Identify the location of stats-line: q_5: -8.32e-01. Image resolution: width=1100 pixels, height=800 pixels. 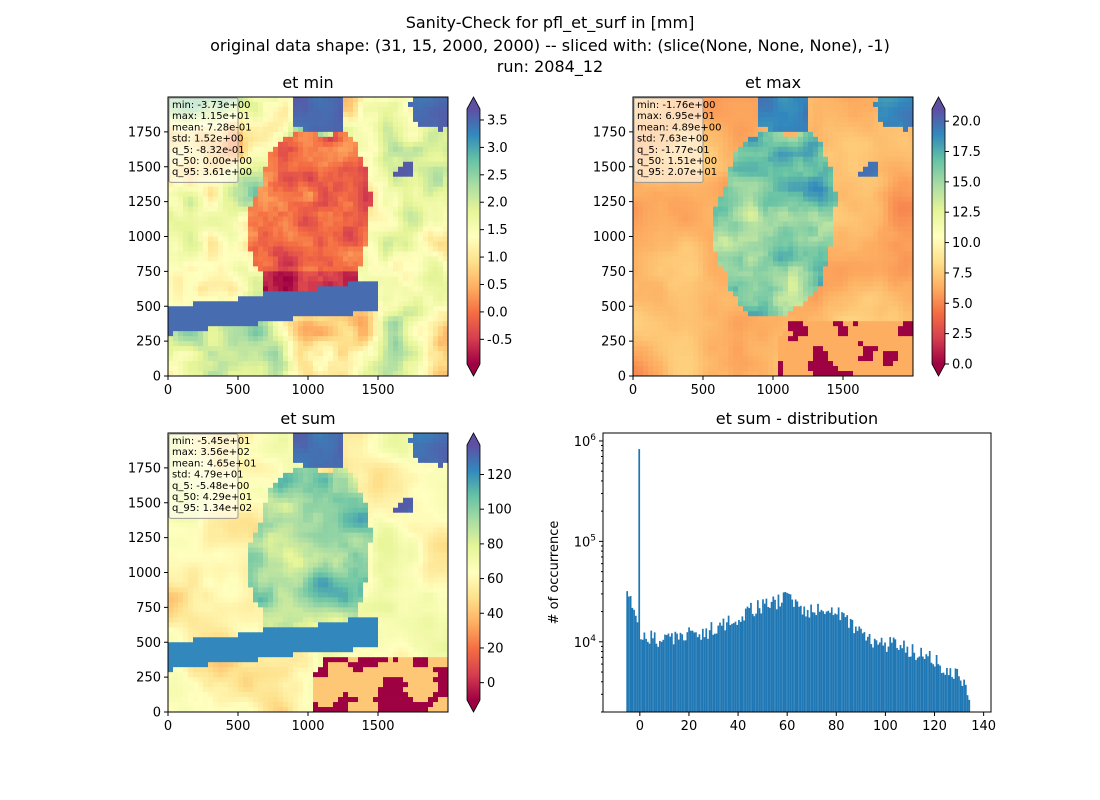
(208, 150).